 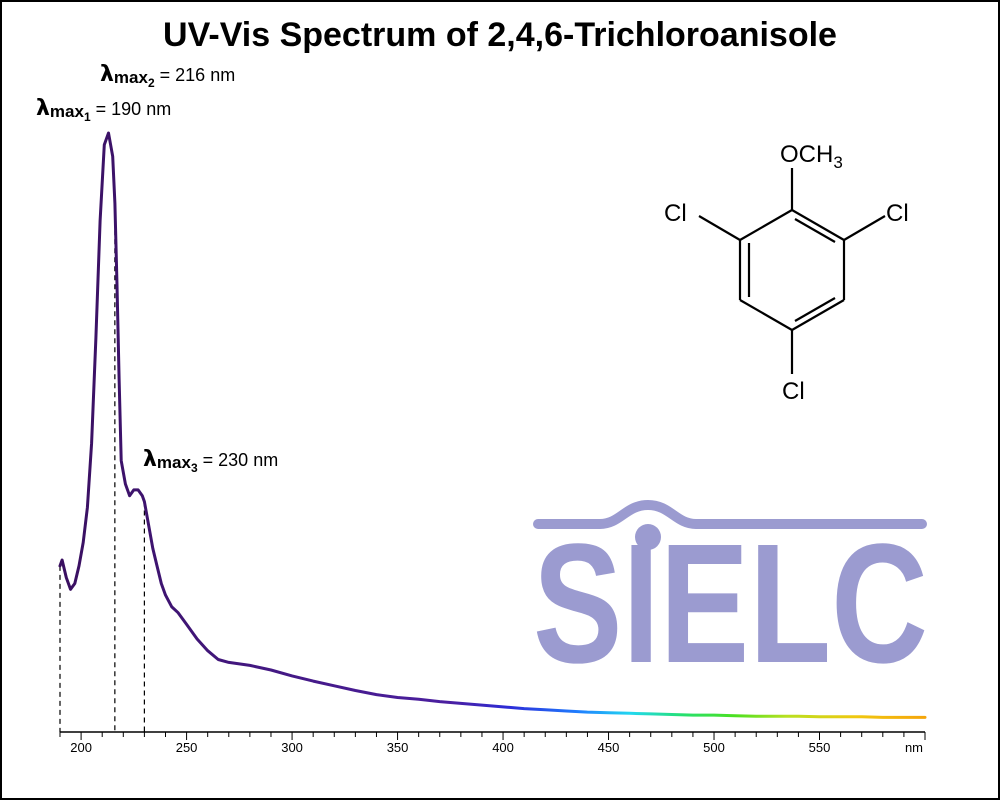 I want to click on peak-annotation: λmax2 = 216 nm, so click(x=167, y=76).